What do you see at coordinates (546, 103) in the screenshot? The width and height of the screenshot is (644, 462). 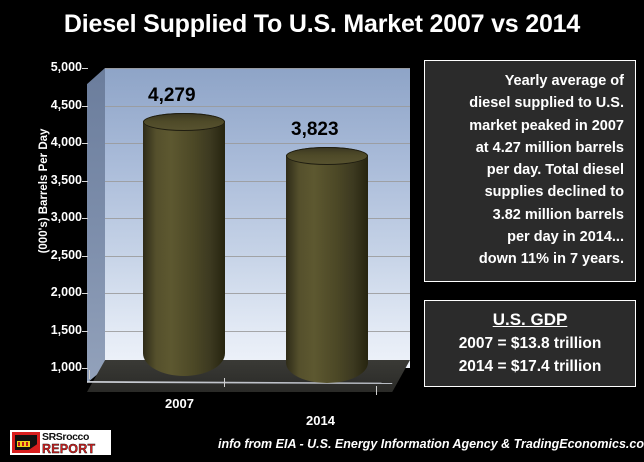 I see `annotation-line: diesel supplied to U.S.` at bounding box center [546, 103].